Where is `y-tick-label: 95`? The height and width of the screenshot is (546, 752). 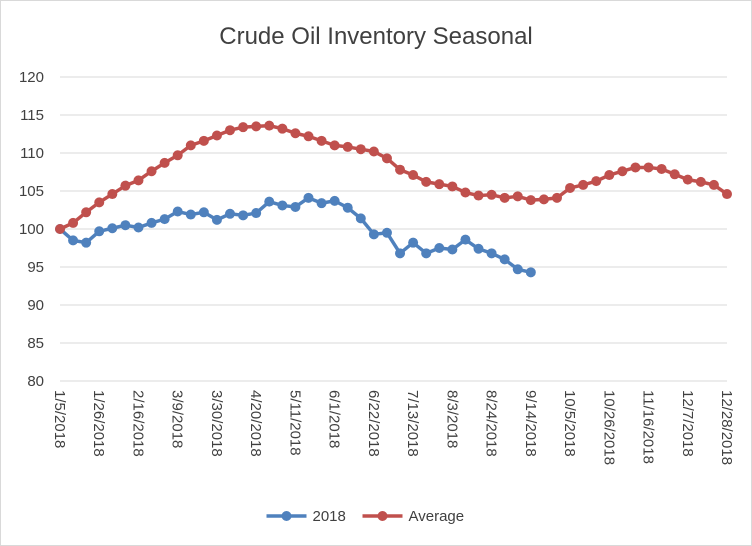
y-tick-label: 95 is located at coordinates (35, 267).